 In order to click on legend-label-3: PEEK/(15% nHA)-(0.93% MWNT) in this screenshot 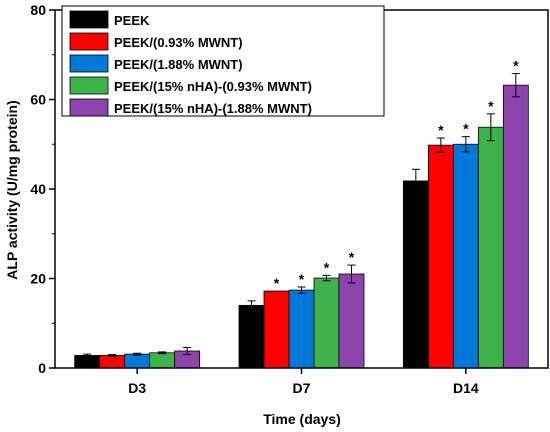, I will do `click(213, 86)`.